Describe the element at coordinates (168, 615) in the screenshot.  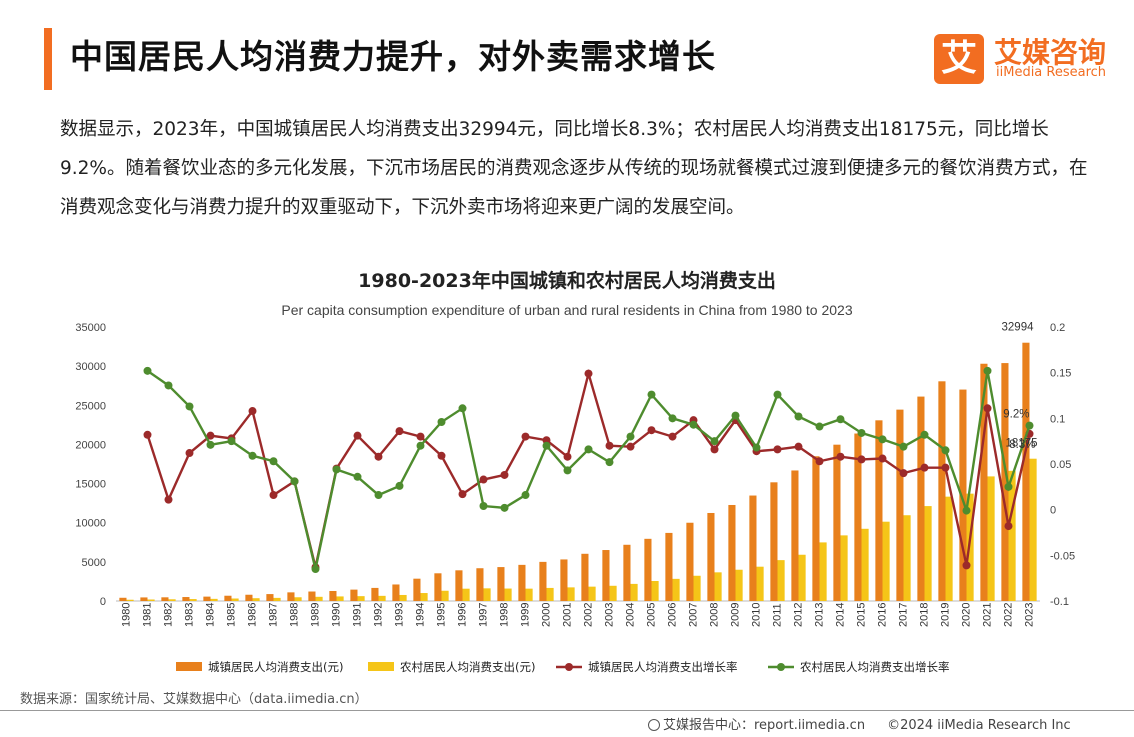
I see `x-tick-label: 1982` at that location.